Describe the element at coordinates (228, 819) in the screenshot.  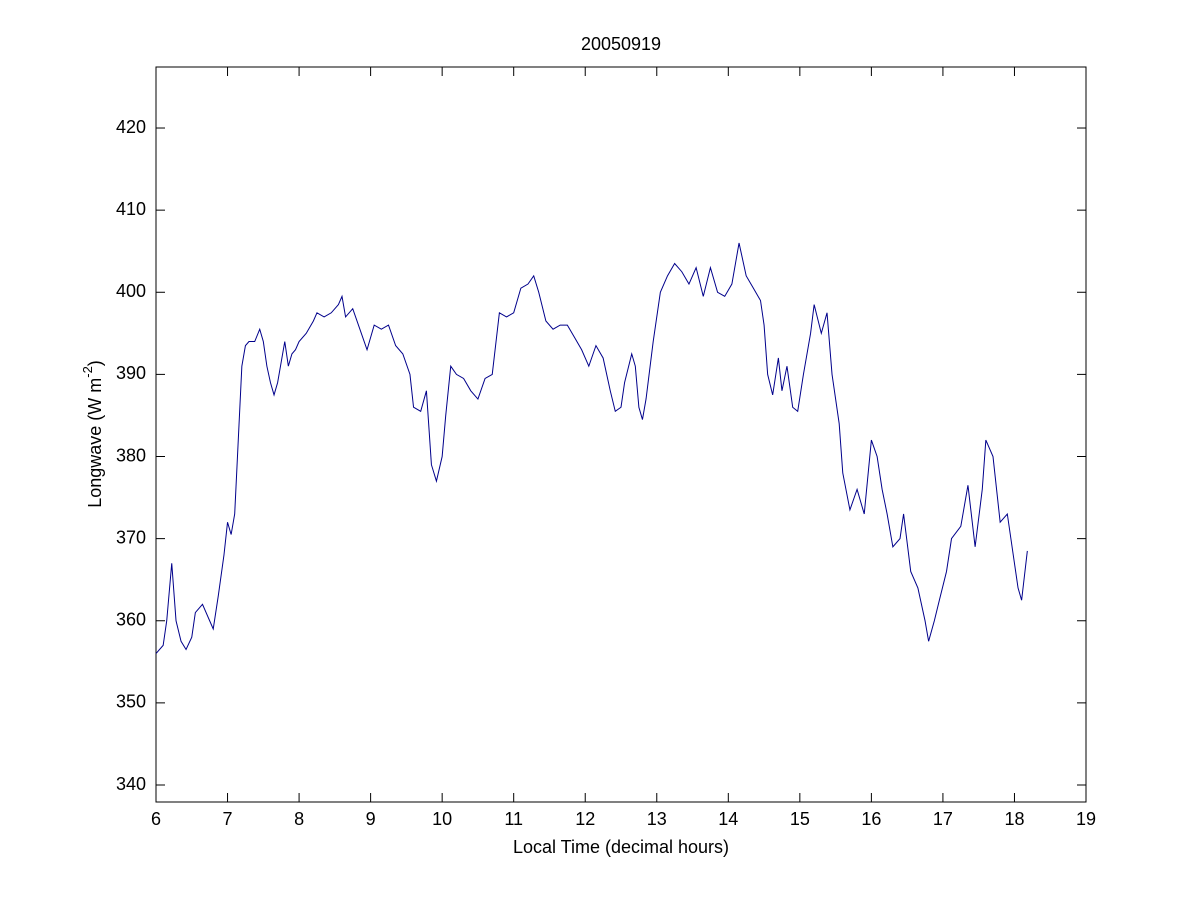
I see `x-tick-label: 7` at that location.